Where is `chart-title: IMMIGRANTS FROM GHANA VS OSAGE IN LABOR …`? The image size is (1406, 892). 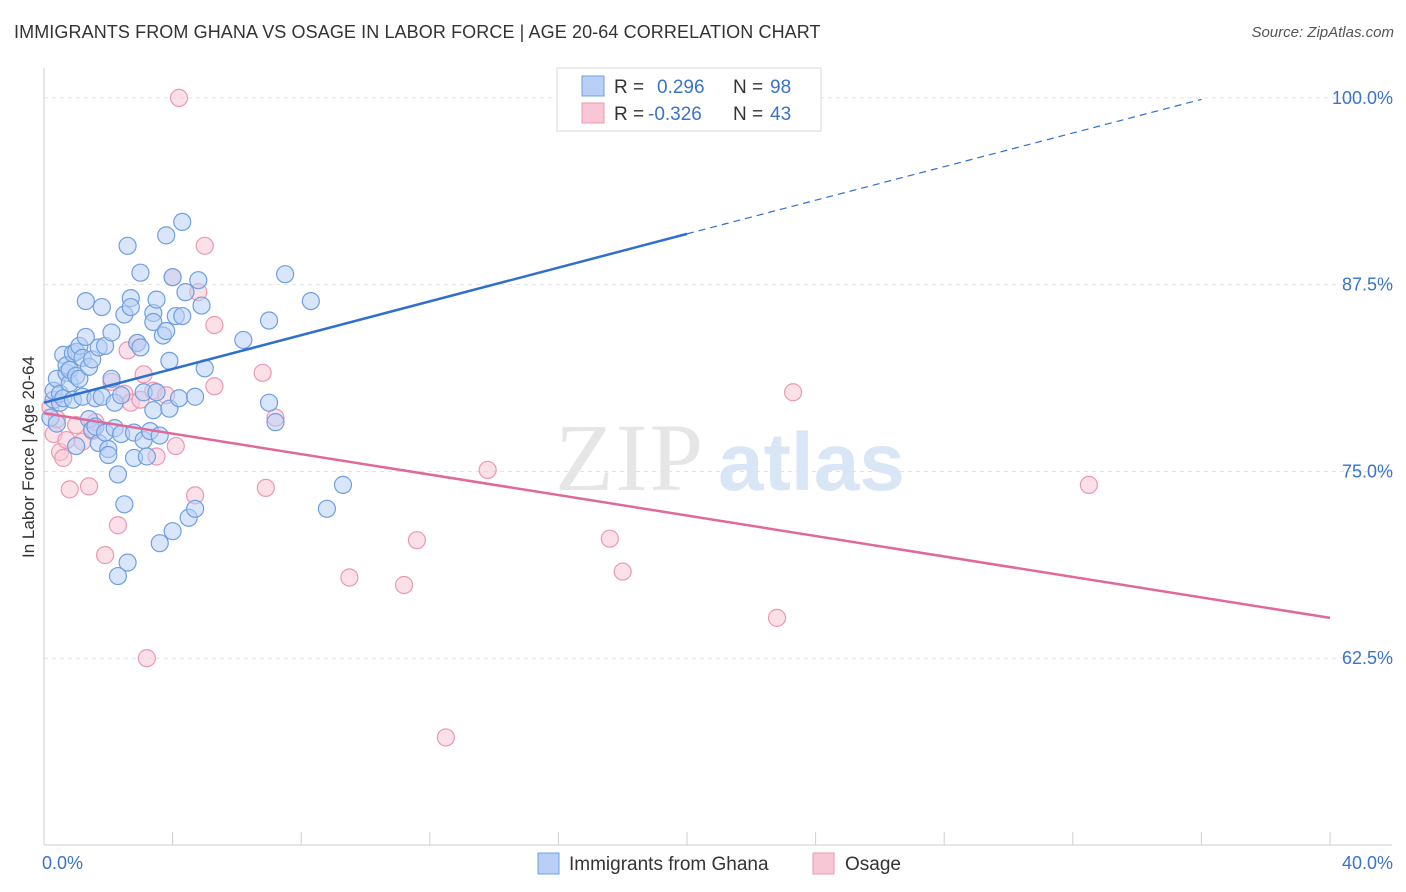
chart-title: IMMIGRANTS FROM GHANA VS OSAGE IN LABOR … is located at coordinates (417, 32).